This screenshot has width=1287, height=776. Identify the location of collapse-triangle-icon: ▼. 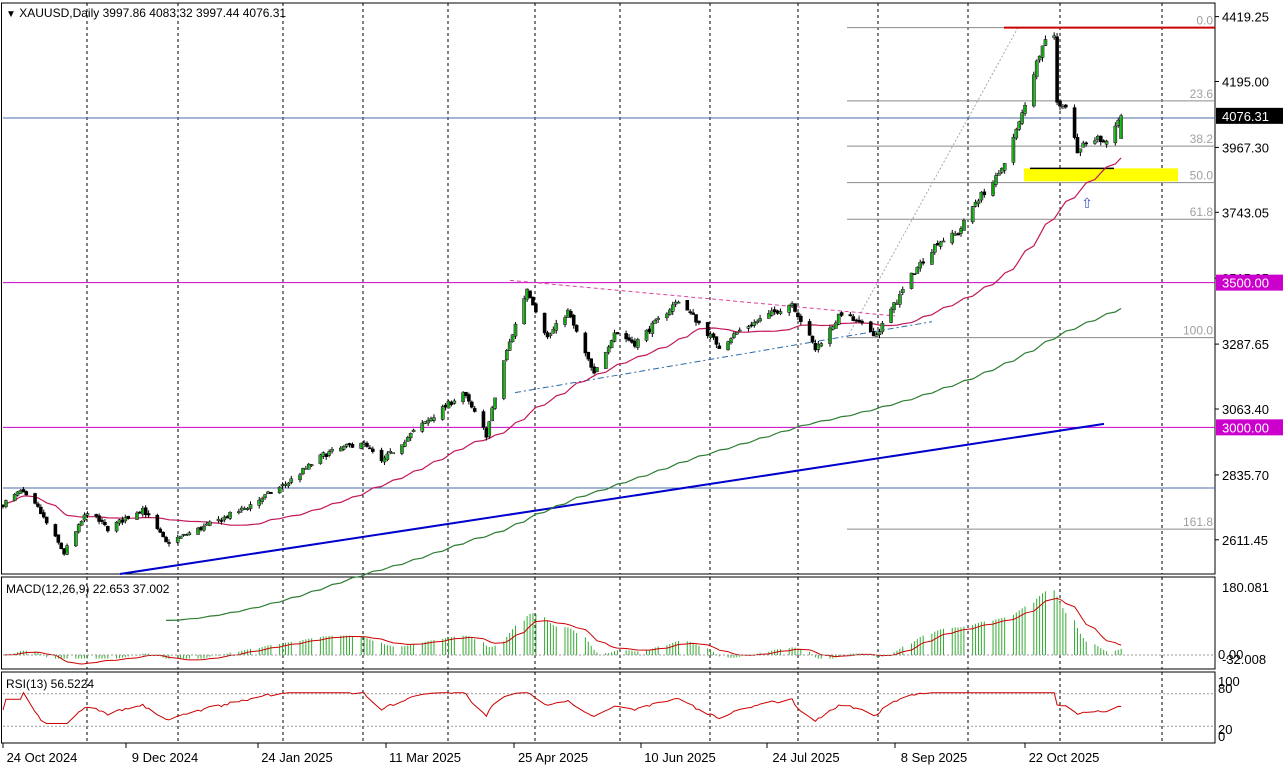
(11, 14).